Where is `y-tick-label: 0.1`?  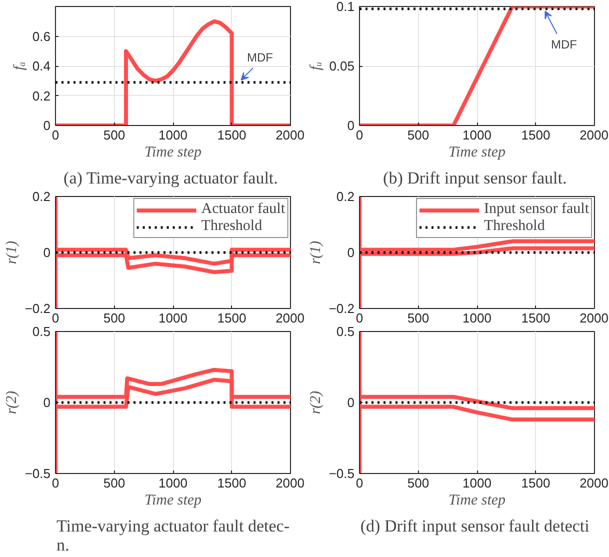
y-tick-label: 0.1 is located at coordinates (345, 7).